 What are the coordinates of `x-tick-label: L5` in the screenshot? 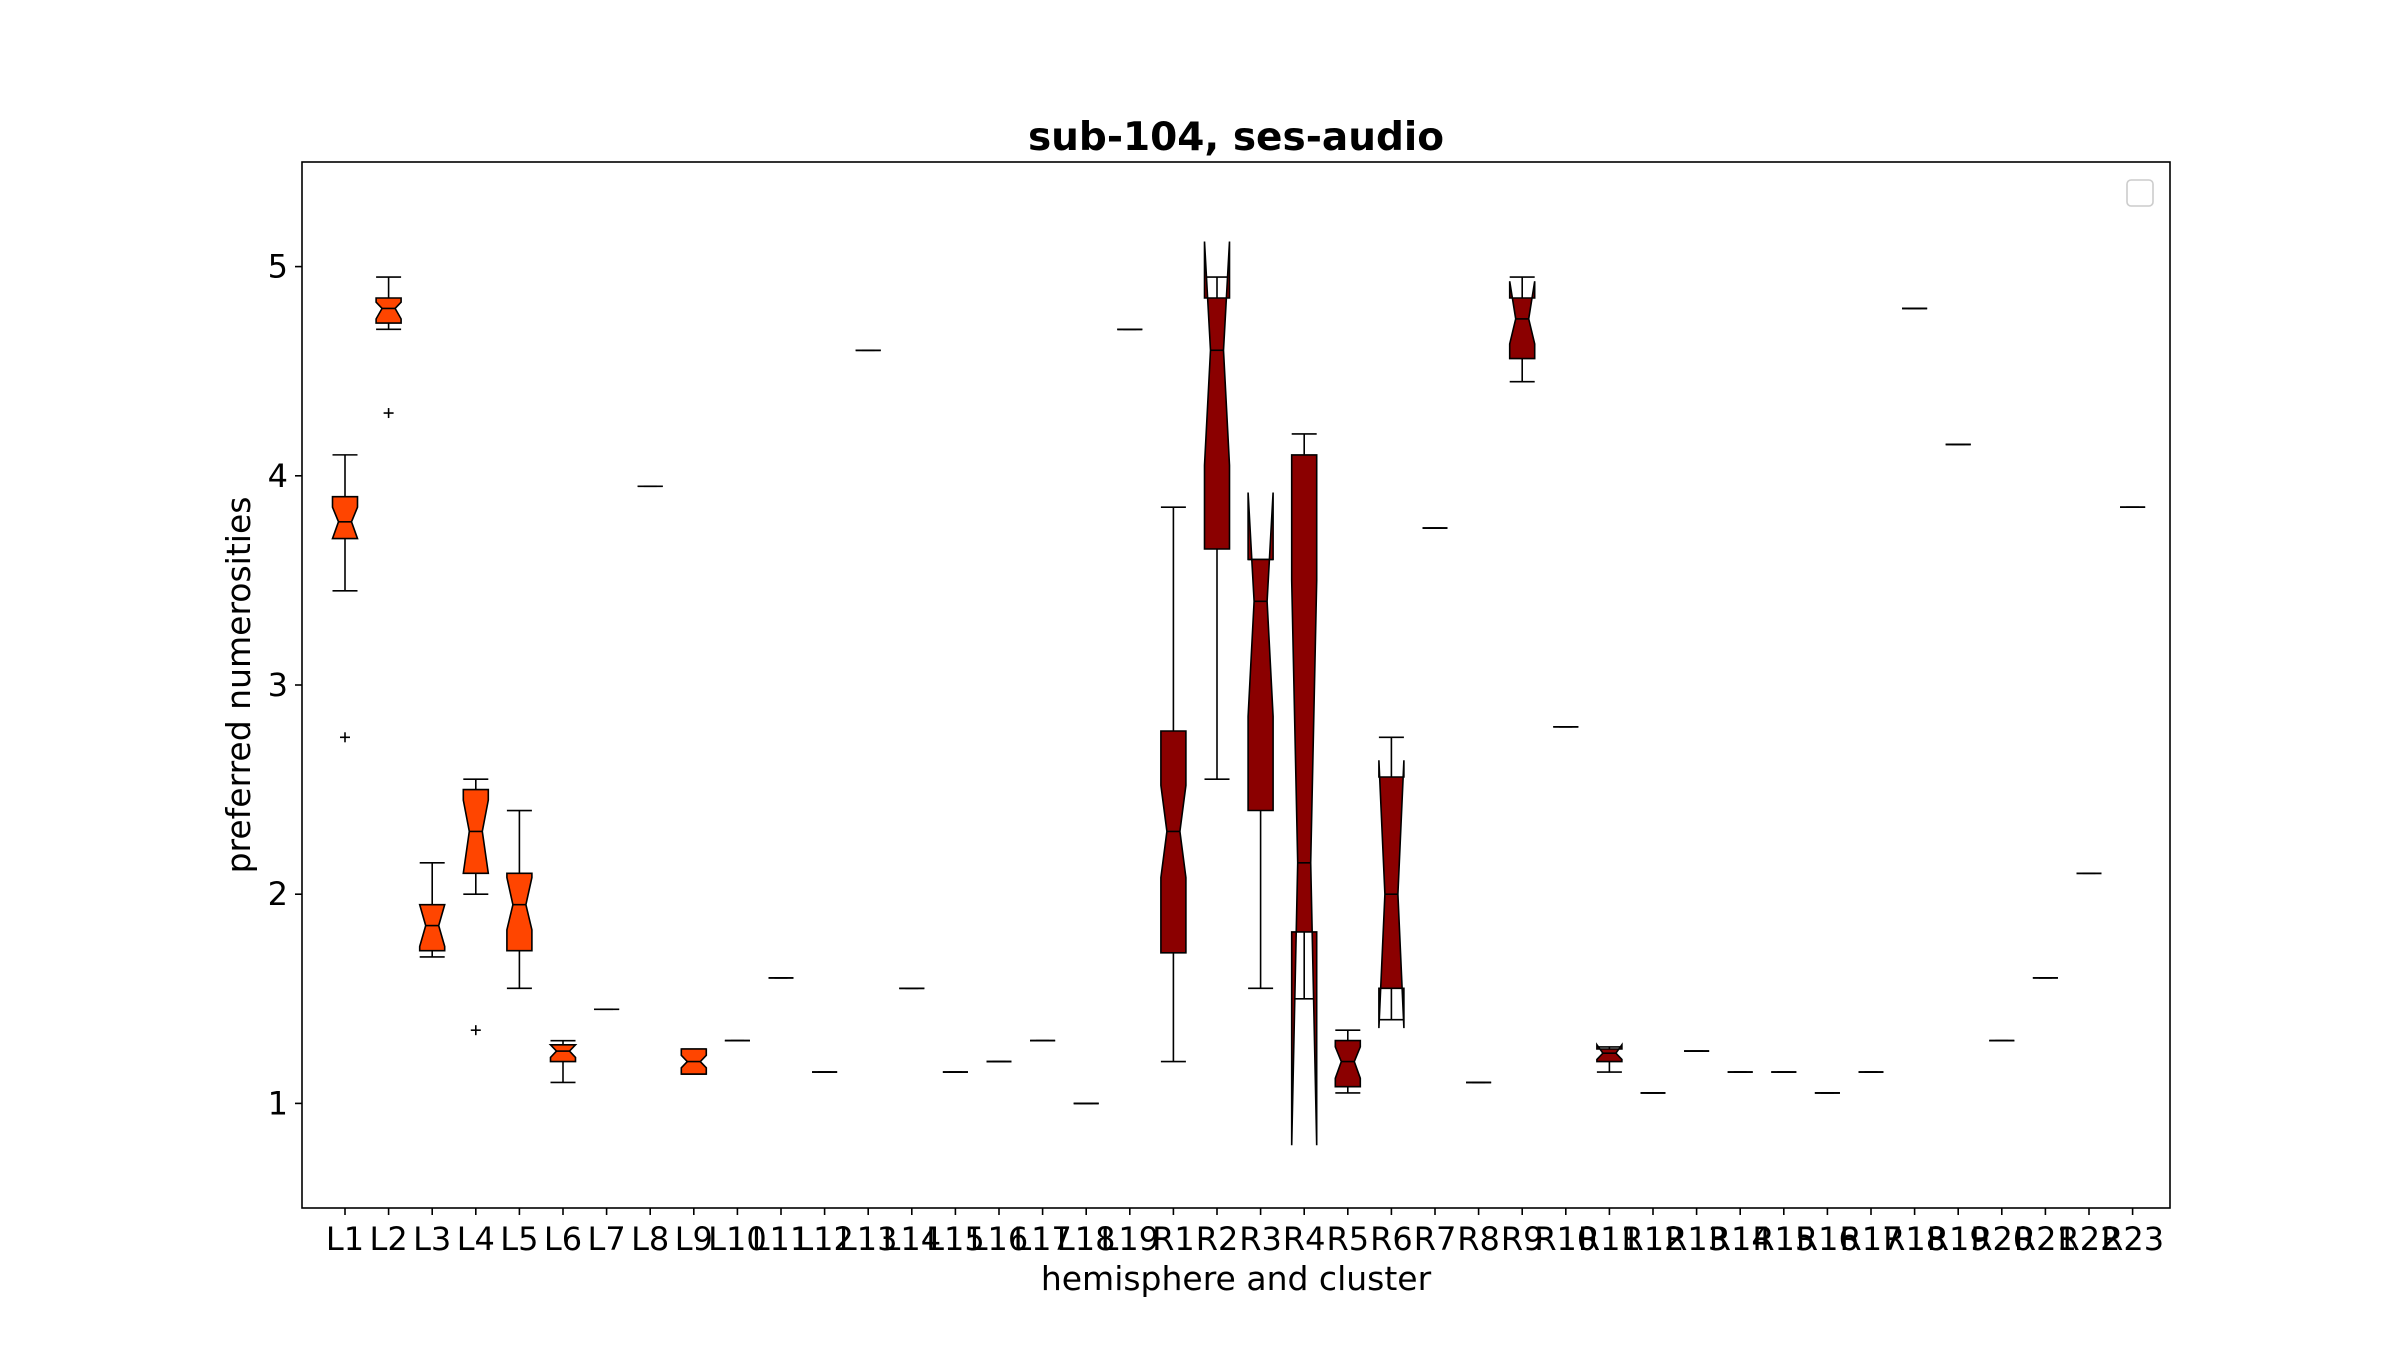 It's located at (519, 1239).